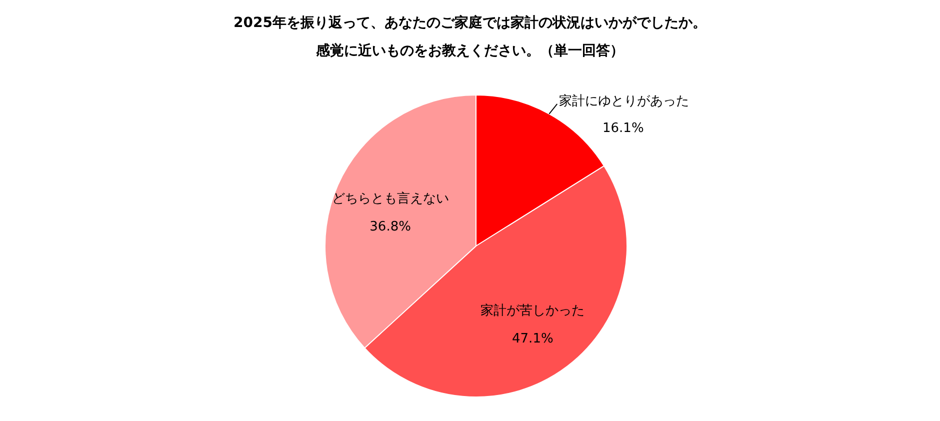  Describe the element at coordinates (470, 23) in the screenshot. I see `title: 2025年を振り返って、あなたのご家庭では家計の状況はいかがでしたか。` at that location.